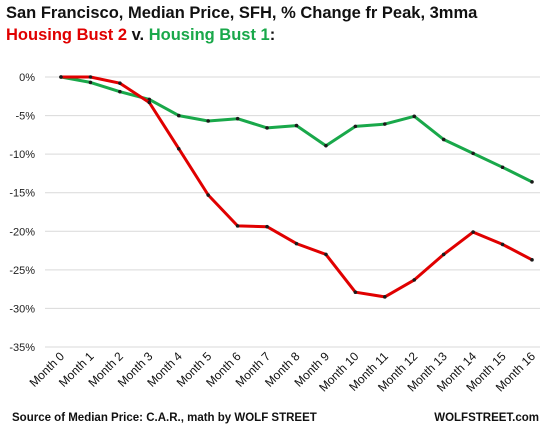 The width and height of the screenshot is (547, 432). I want to click on subtitle-end: :, so click(272, 35).